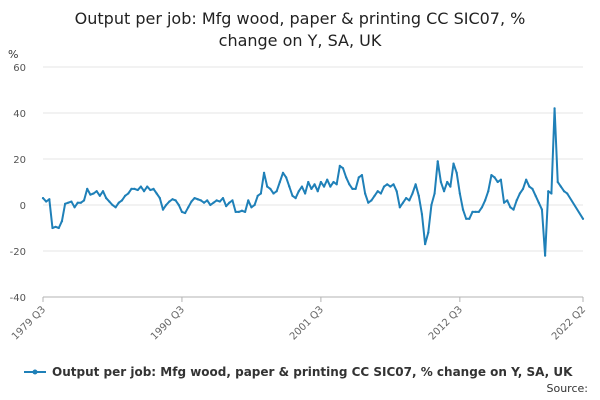 This screenshot has height=400, width=600. What do you see at coordinates (568, 388) in the screenshot?
I see `source-label: Source:` at bounding box center [568, 388].